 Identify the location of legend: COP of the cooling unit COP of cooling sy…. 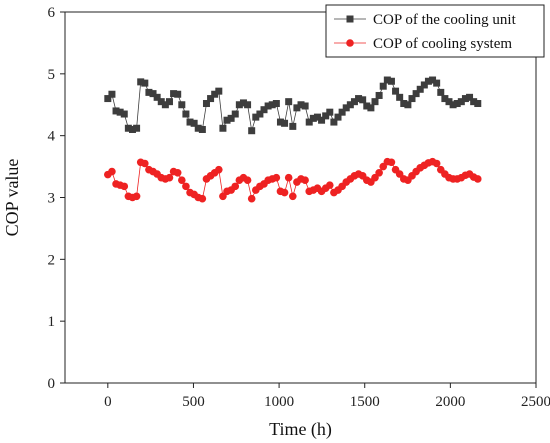
(435, 31).